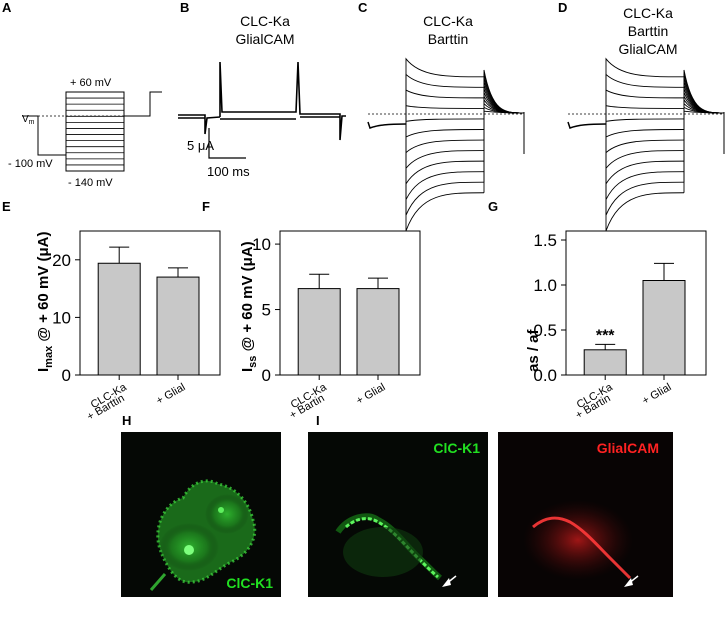 This screenshot has width=727, height=628. Describe the element at coordinates (6, 206) in the screenshot. I see `panel-letter: E` at that location.